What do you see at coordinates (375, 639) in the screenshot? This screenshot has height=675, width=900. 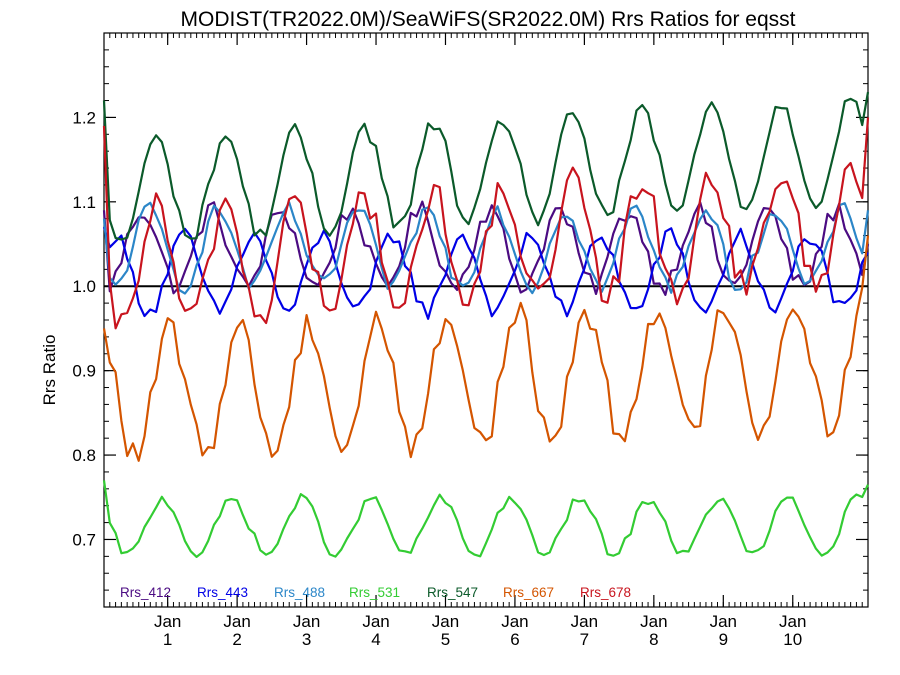 I see `x-tick-label-year: 4` at bounding box center [375, 639].